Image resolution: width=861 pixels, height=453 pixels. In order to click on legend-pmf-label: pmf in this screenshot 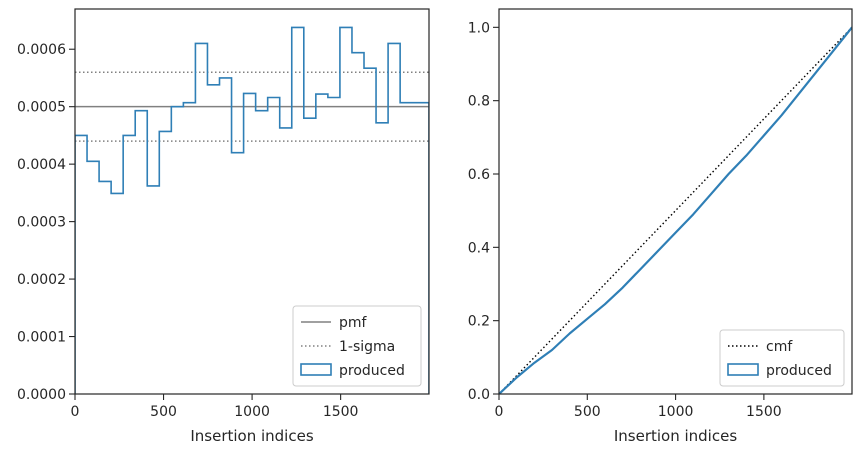, I will do `click(353, 323)`.